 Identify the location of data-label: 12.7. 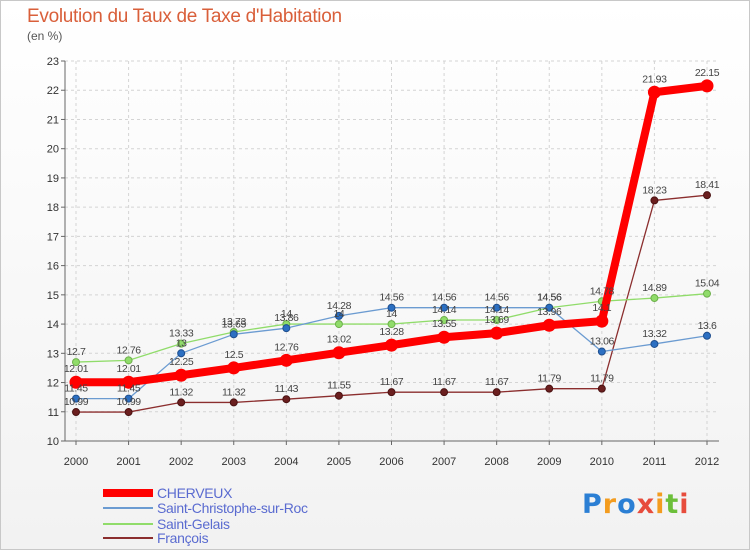
(76, 352).